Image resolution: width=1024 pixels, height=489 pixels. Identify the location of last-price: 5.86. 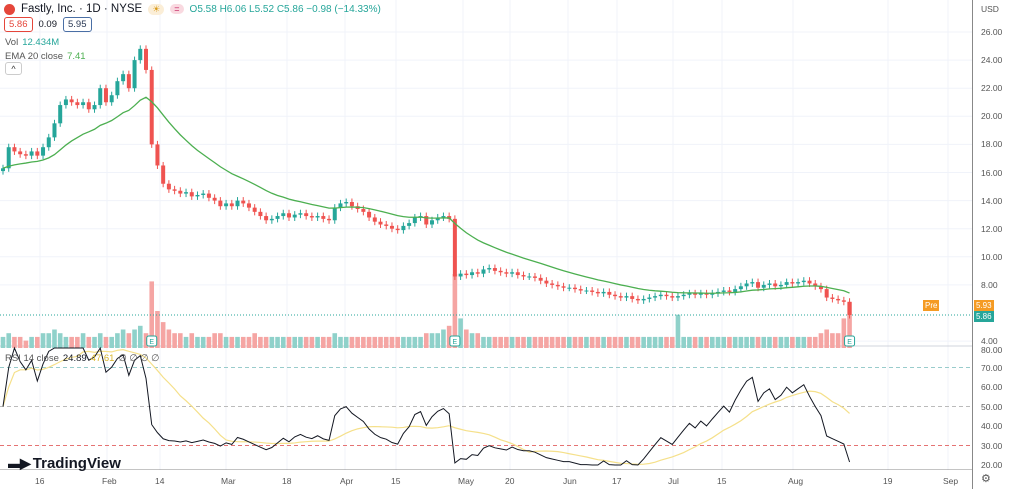
(984, 316).